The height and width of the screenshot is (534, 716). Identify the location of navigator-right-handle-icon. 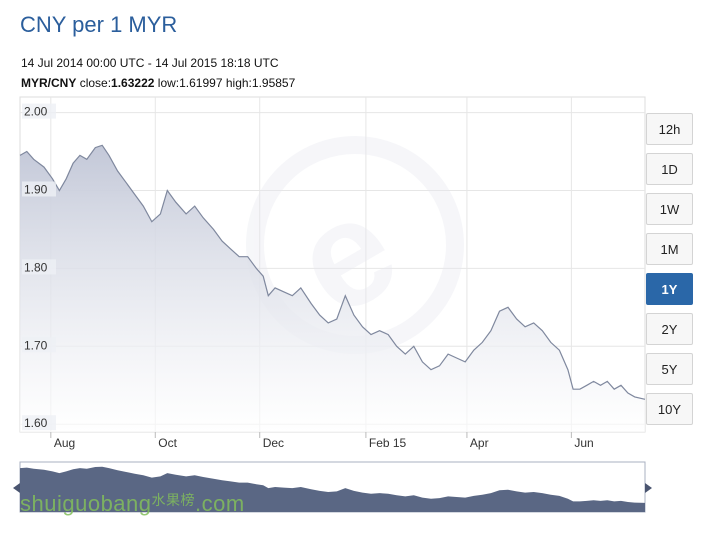
(648, 488).